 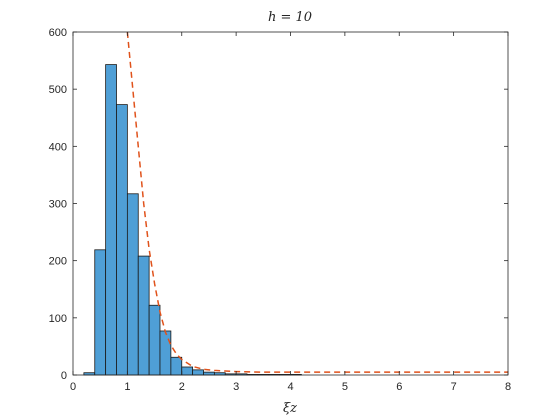 I want to click on y-tick-label: 100, so click(x=58, y=319).